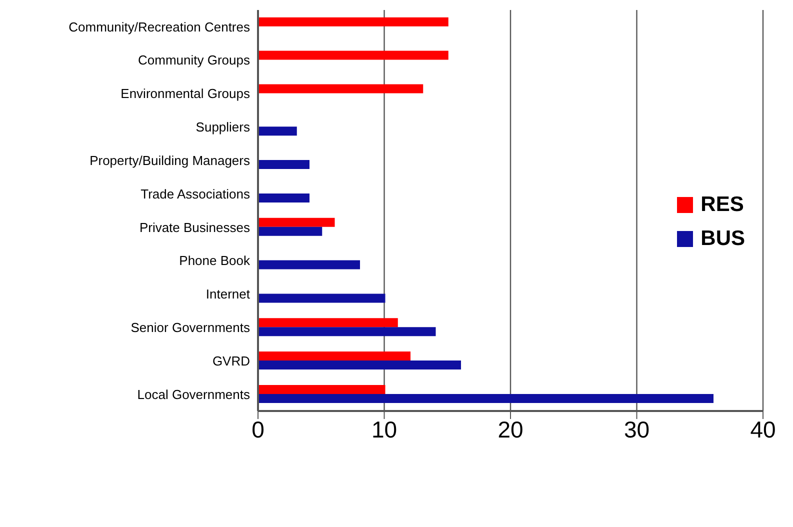  I want to click on y-tick-label: Private Businesses, so click(194, 227).